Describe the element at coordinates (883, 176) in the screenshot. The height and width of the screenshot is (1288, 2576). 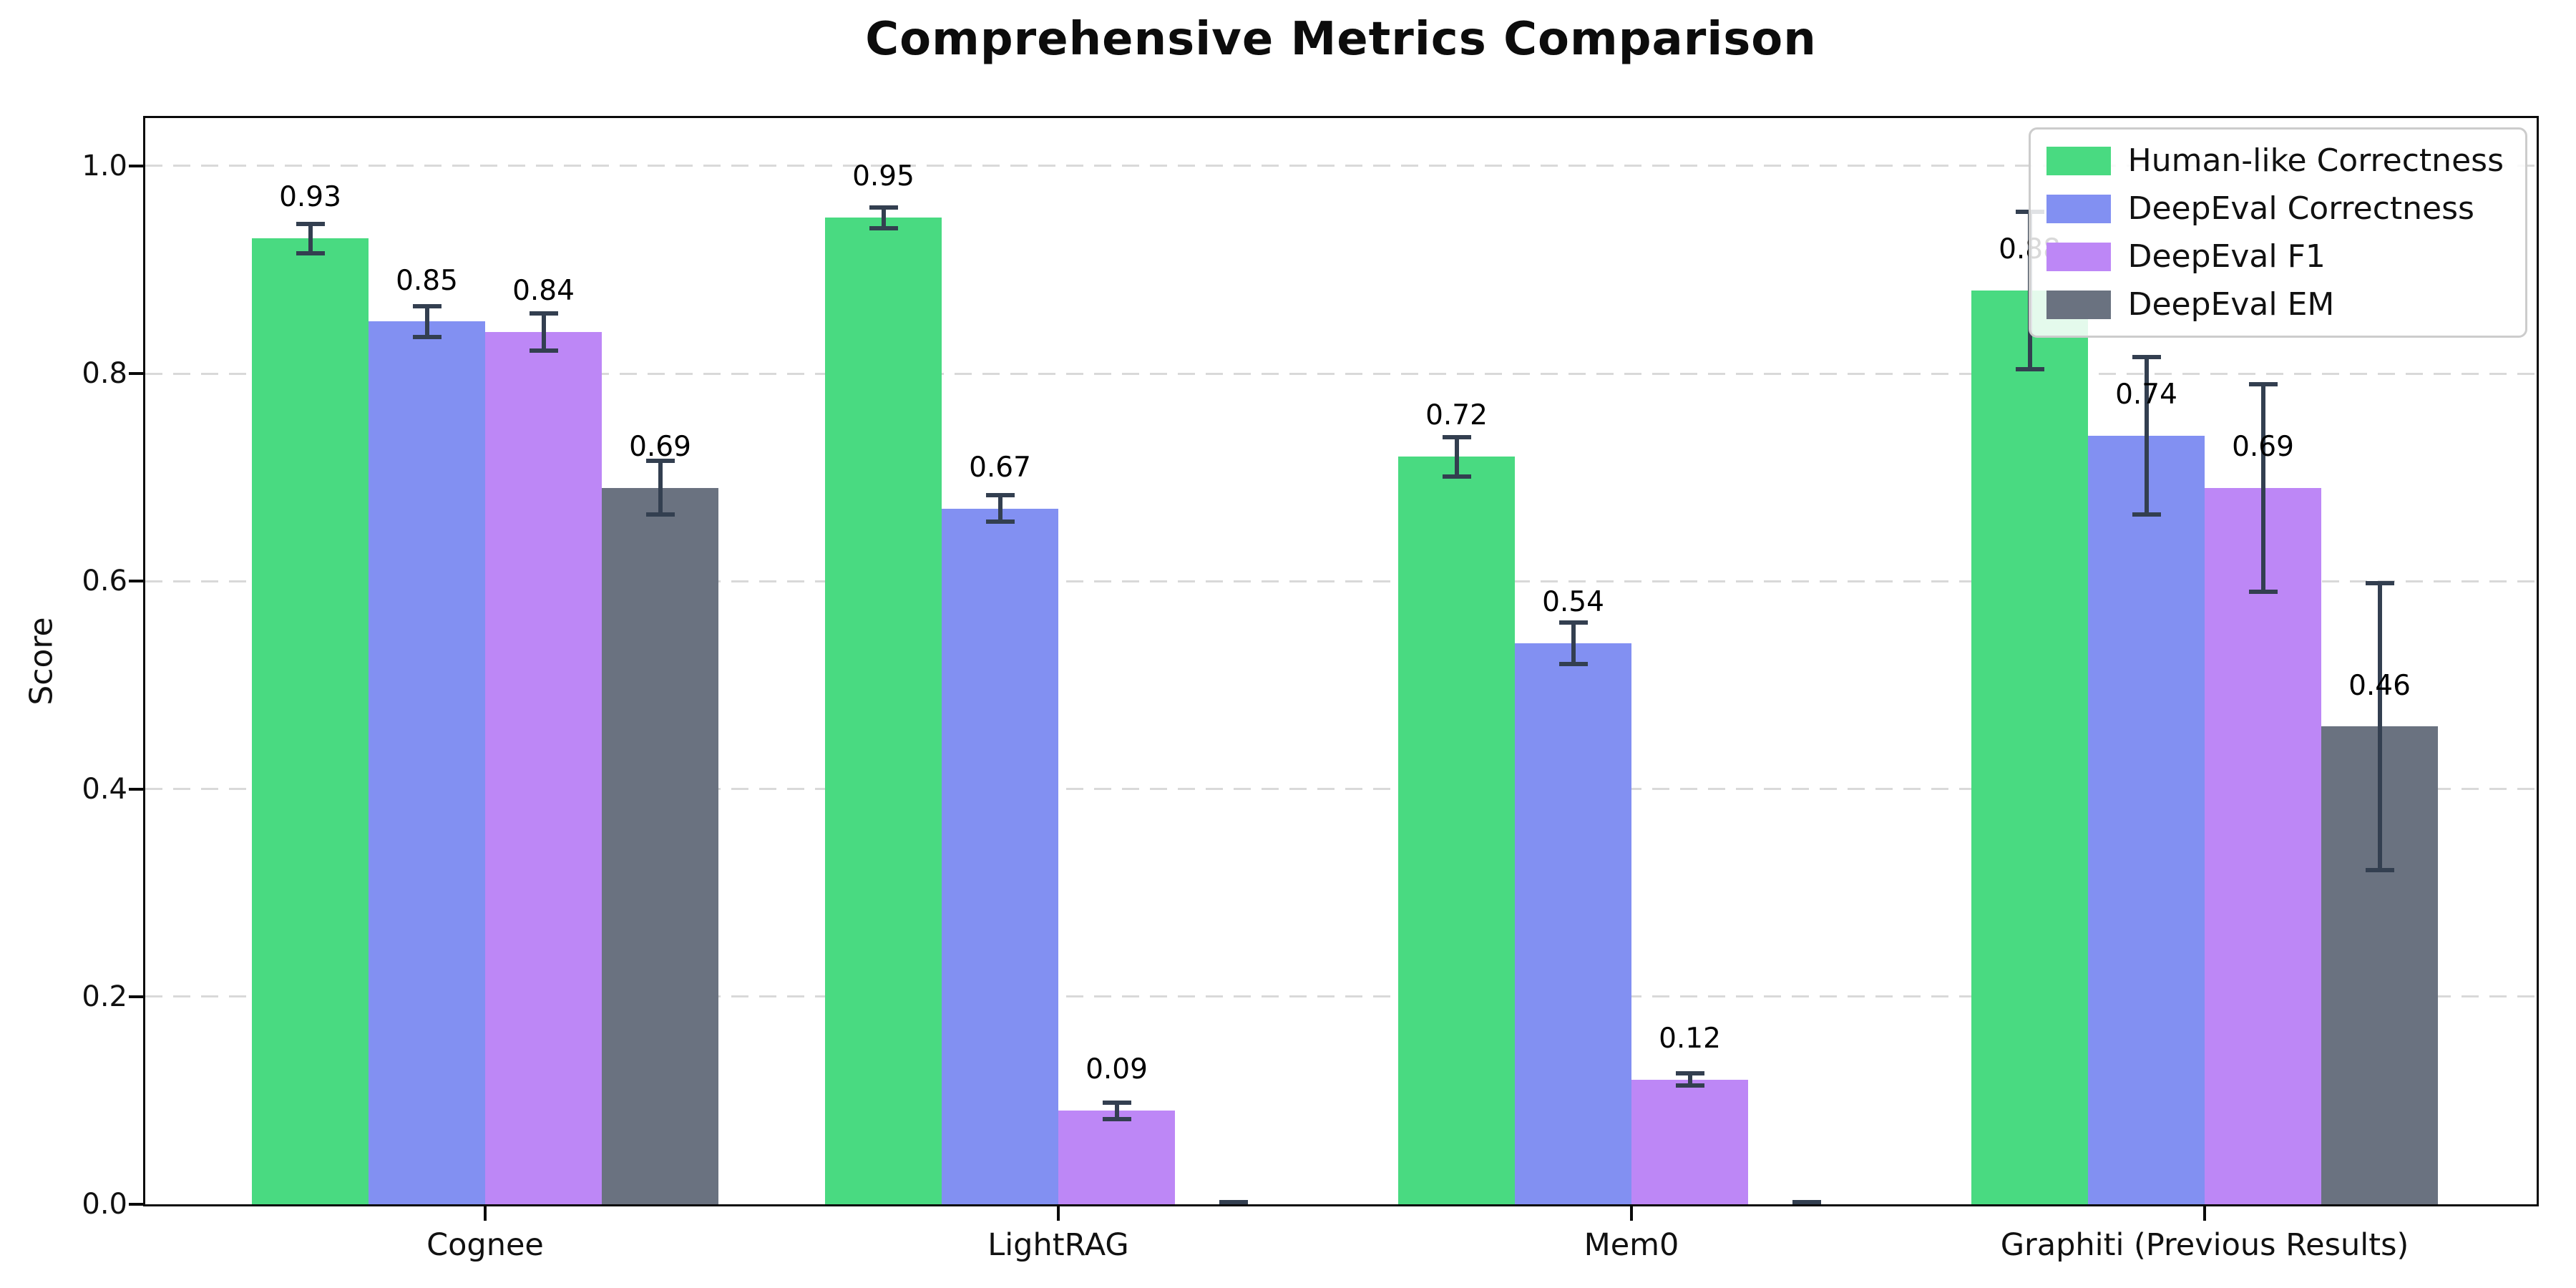
I see `bar-value-label: 0.95` at that location.